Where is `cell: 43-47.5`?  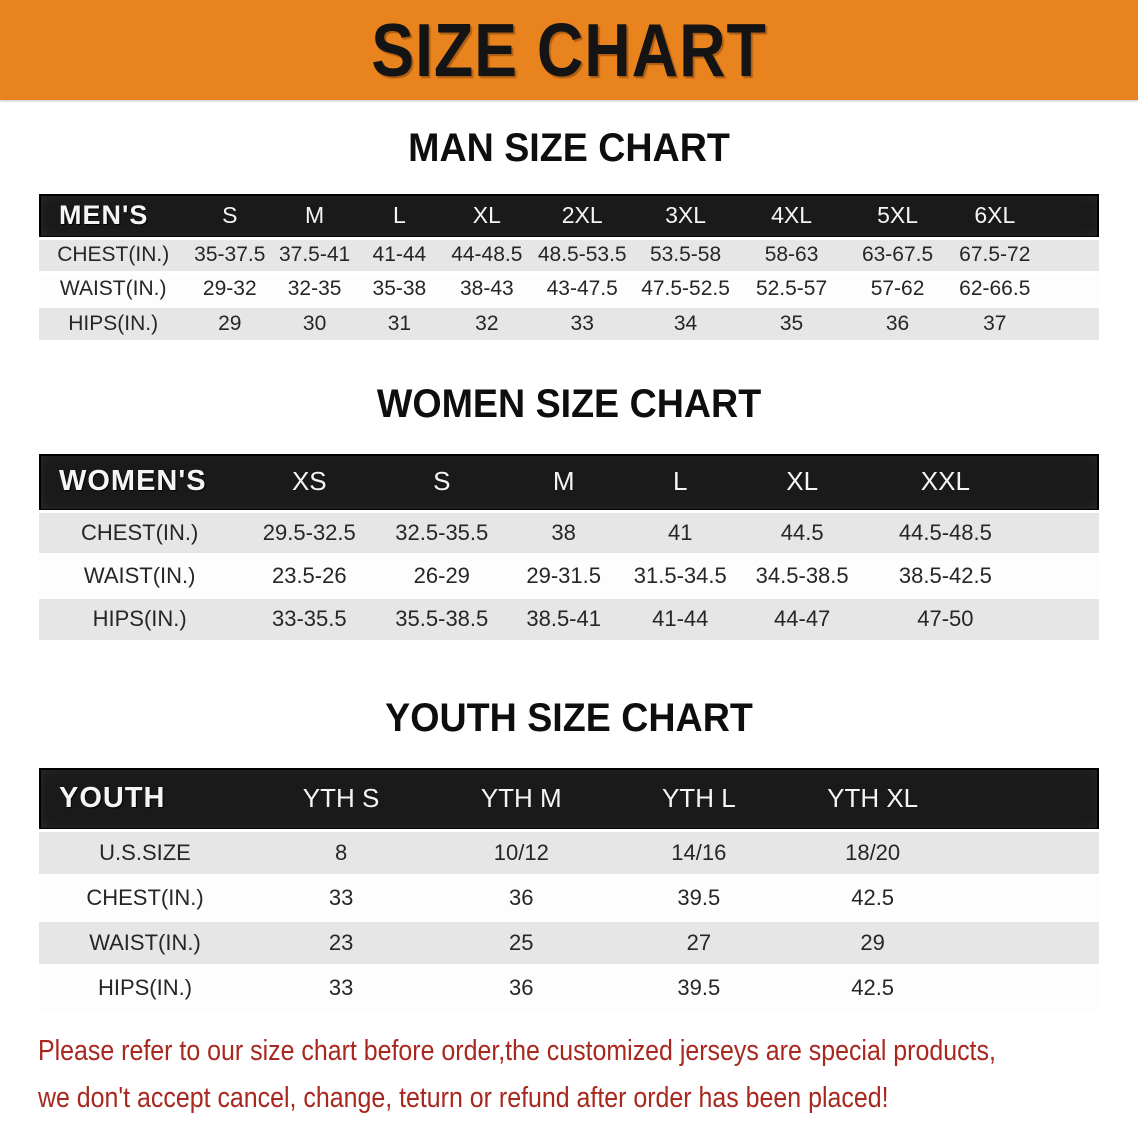
cell: 43-47.5 is located at coordinates (582, 288).